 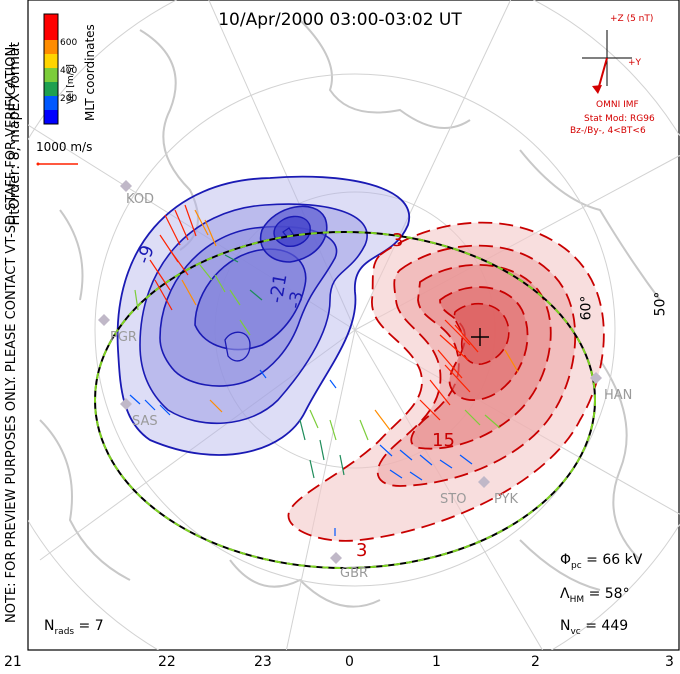 I want to click on mlt-label-21: 21, so click(x=13, y=662).